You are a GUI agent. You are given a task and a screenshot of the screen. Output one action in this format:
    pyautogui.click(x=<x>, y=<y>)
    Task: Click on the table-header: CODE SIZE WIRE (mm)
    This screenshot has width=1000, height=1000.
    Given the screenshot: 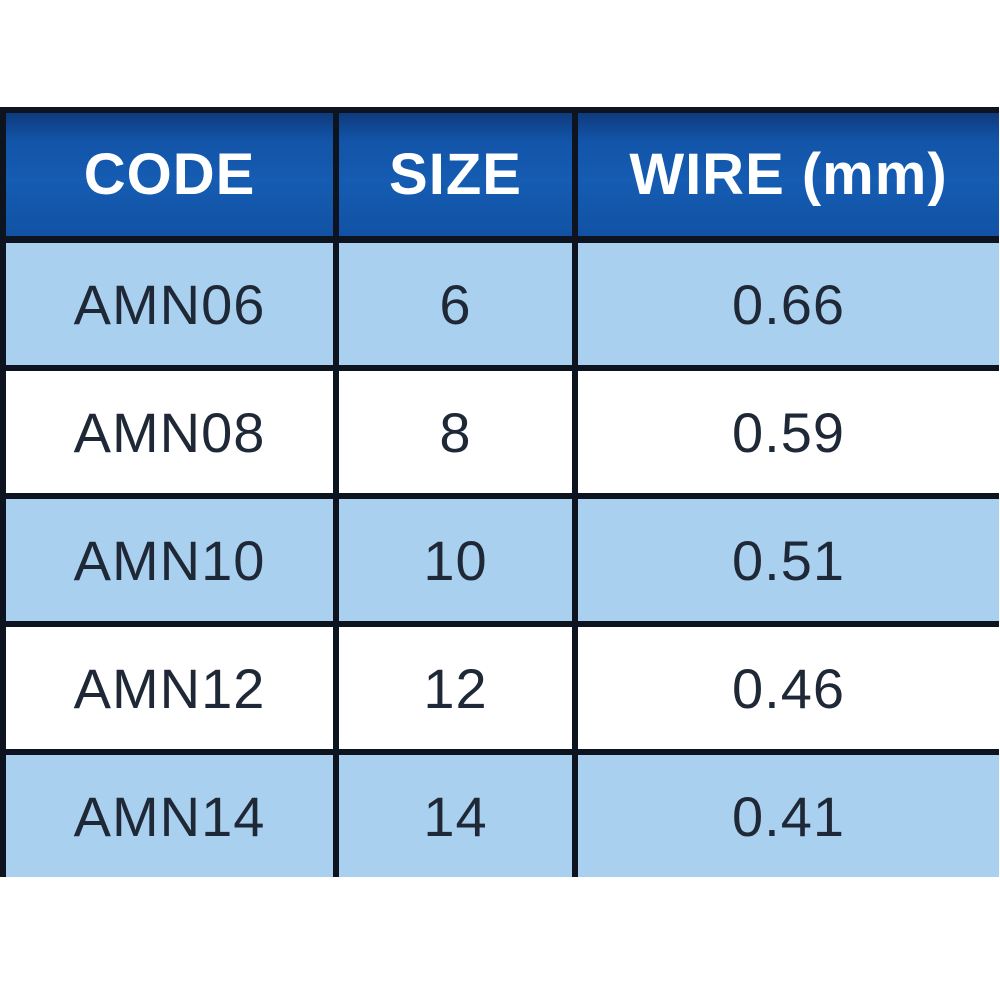 What is the action you would take?
    pyautogui.click(x=499, y=175)
    